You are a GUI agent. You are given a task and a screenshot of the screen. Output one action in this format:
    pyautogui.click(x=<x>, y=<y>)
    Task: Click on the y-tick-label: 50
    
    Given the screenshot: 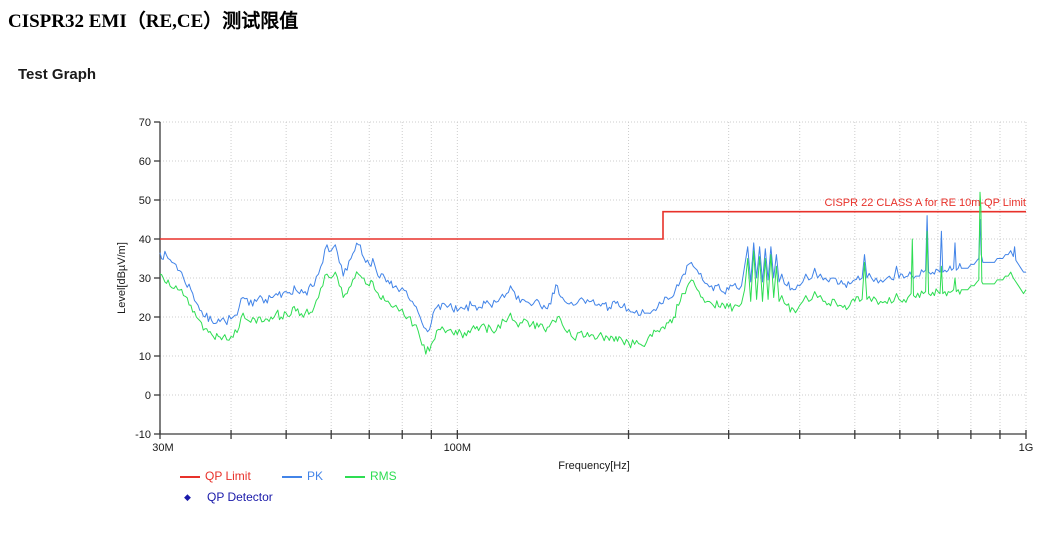 What is the action you would take?
    pyautogui.click(x=145, y=201)
    